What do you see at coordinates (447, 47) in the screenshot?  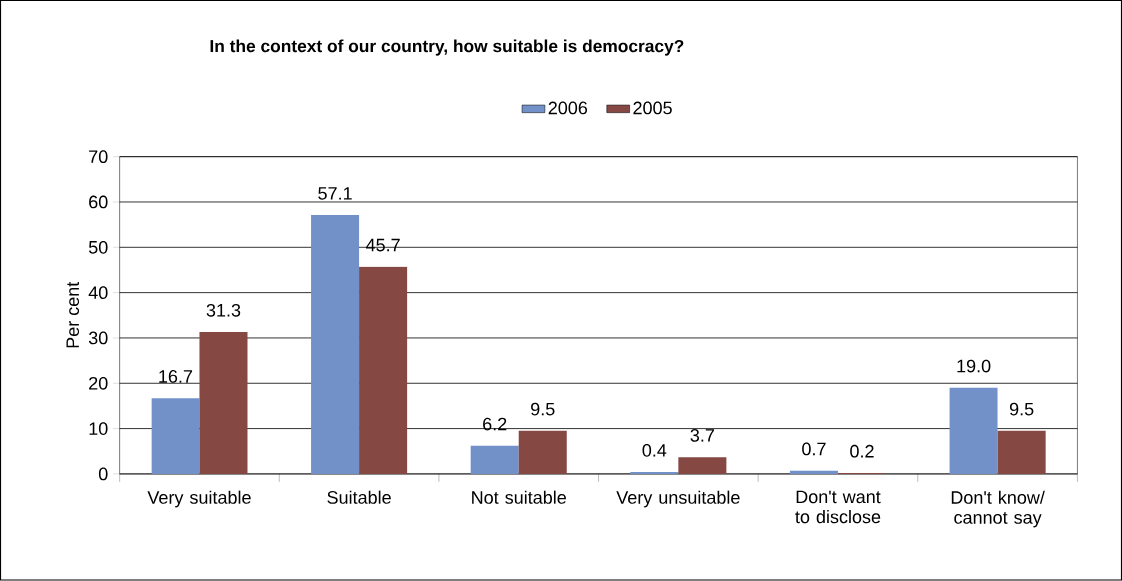 I see `chart-title: In the context of our country, how suitable is democracy?` at bounding box center [447, 47].